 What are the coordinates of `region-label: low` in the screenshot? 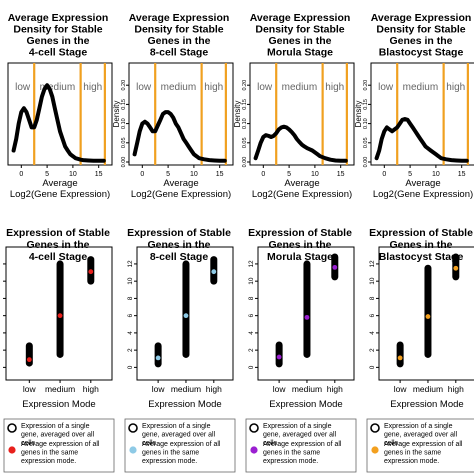 It's located at (265, 87).